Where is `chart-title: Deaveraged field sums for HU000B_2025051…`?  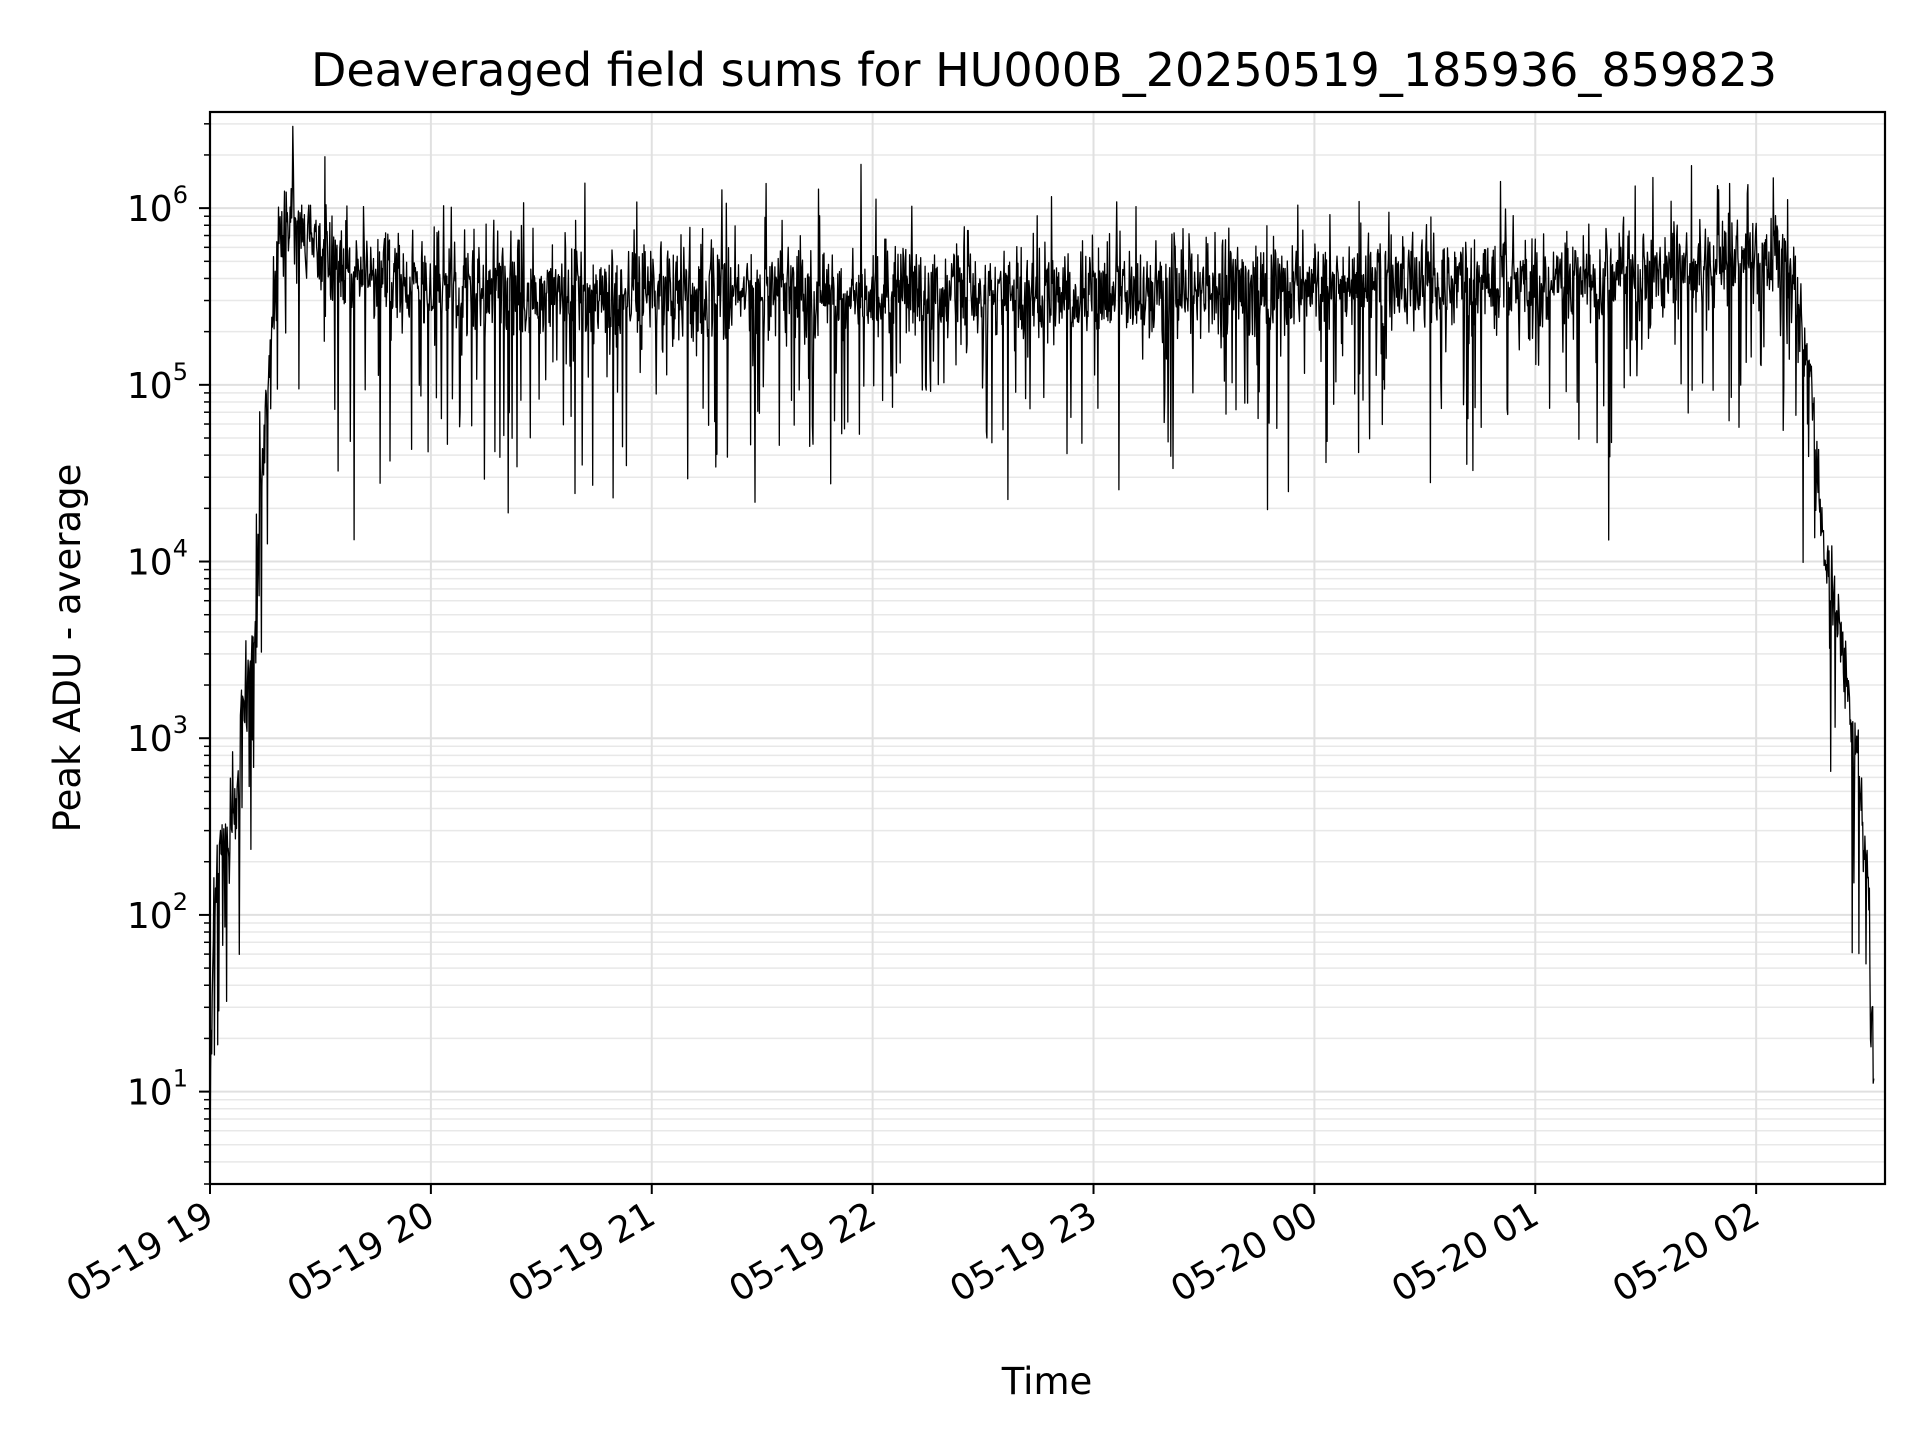
chart-title: Deaveraged field sums for HU000B_2025051… is located at coordinates (1044, 70).